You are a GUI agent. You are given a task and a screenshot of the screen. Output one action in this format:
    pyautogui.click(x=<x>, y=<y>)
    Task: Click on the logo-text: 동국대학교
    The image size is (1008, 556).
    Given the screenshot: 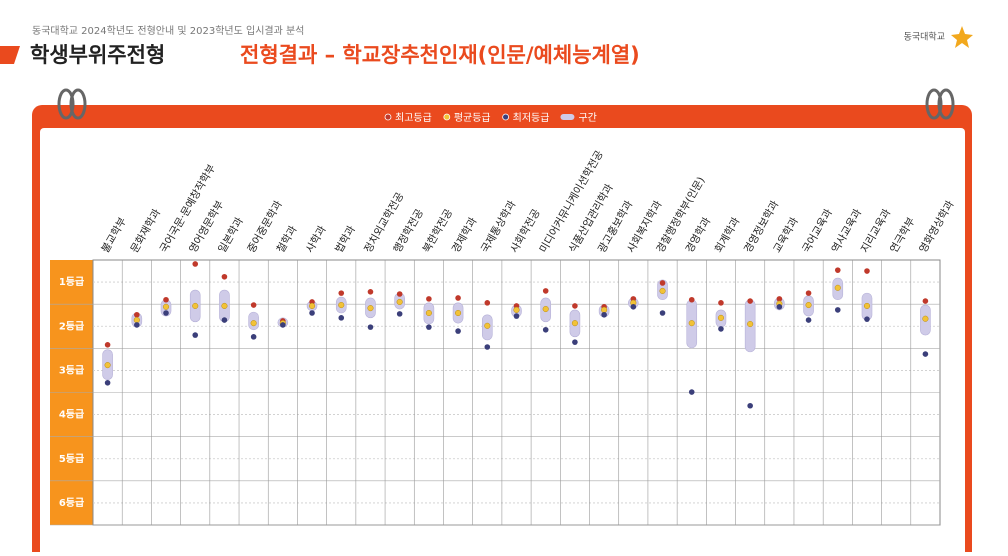 What is the action you would take?
    pyautogui.click(x=924, y=37)
    